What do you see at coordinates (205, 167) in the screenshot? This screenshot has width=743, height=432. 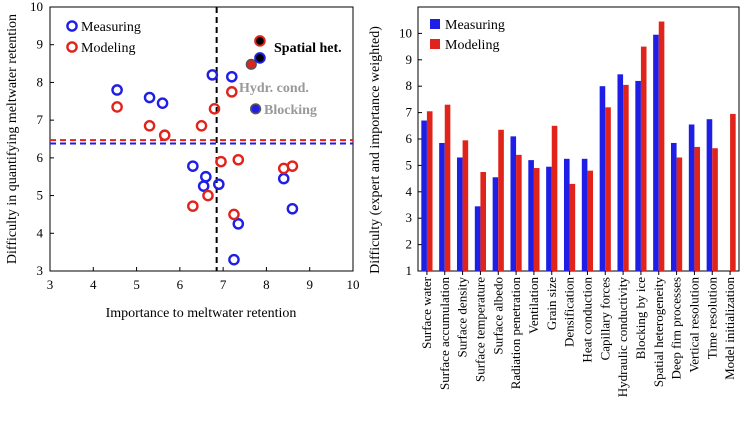 I see `scatter-points` at bounding box center [205, 167].